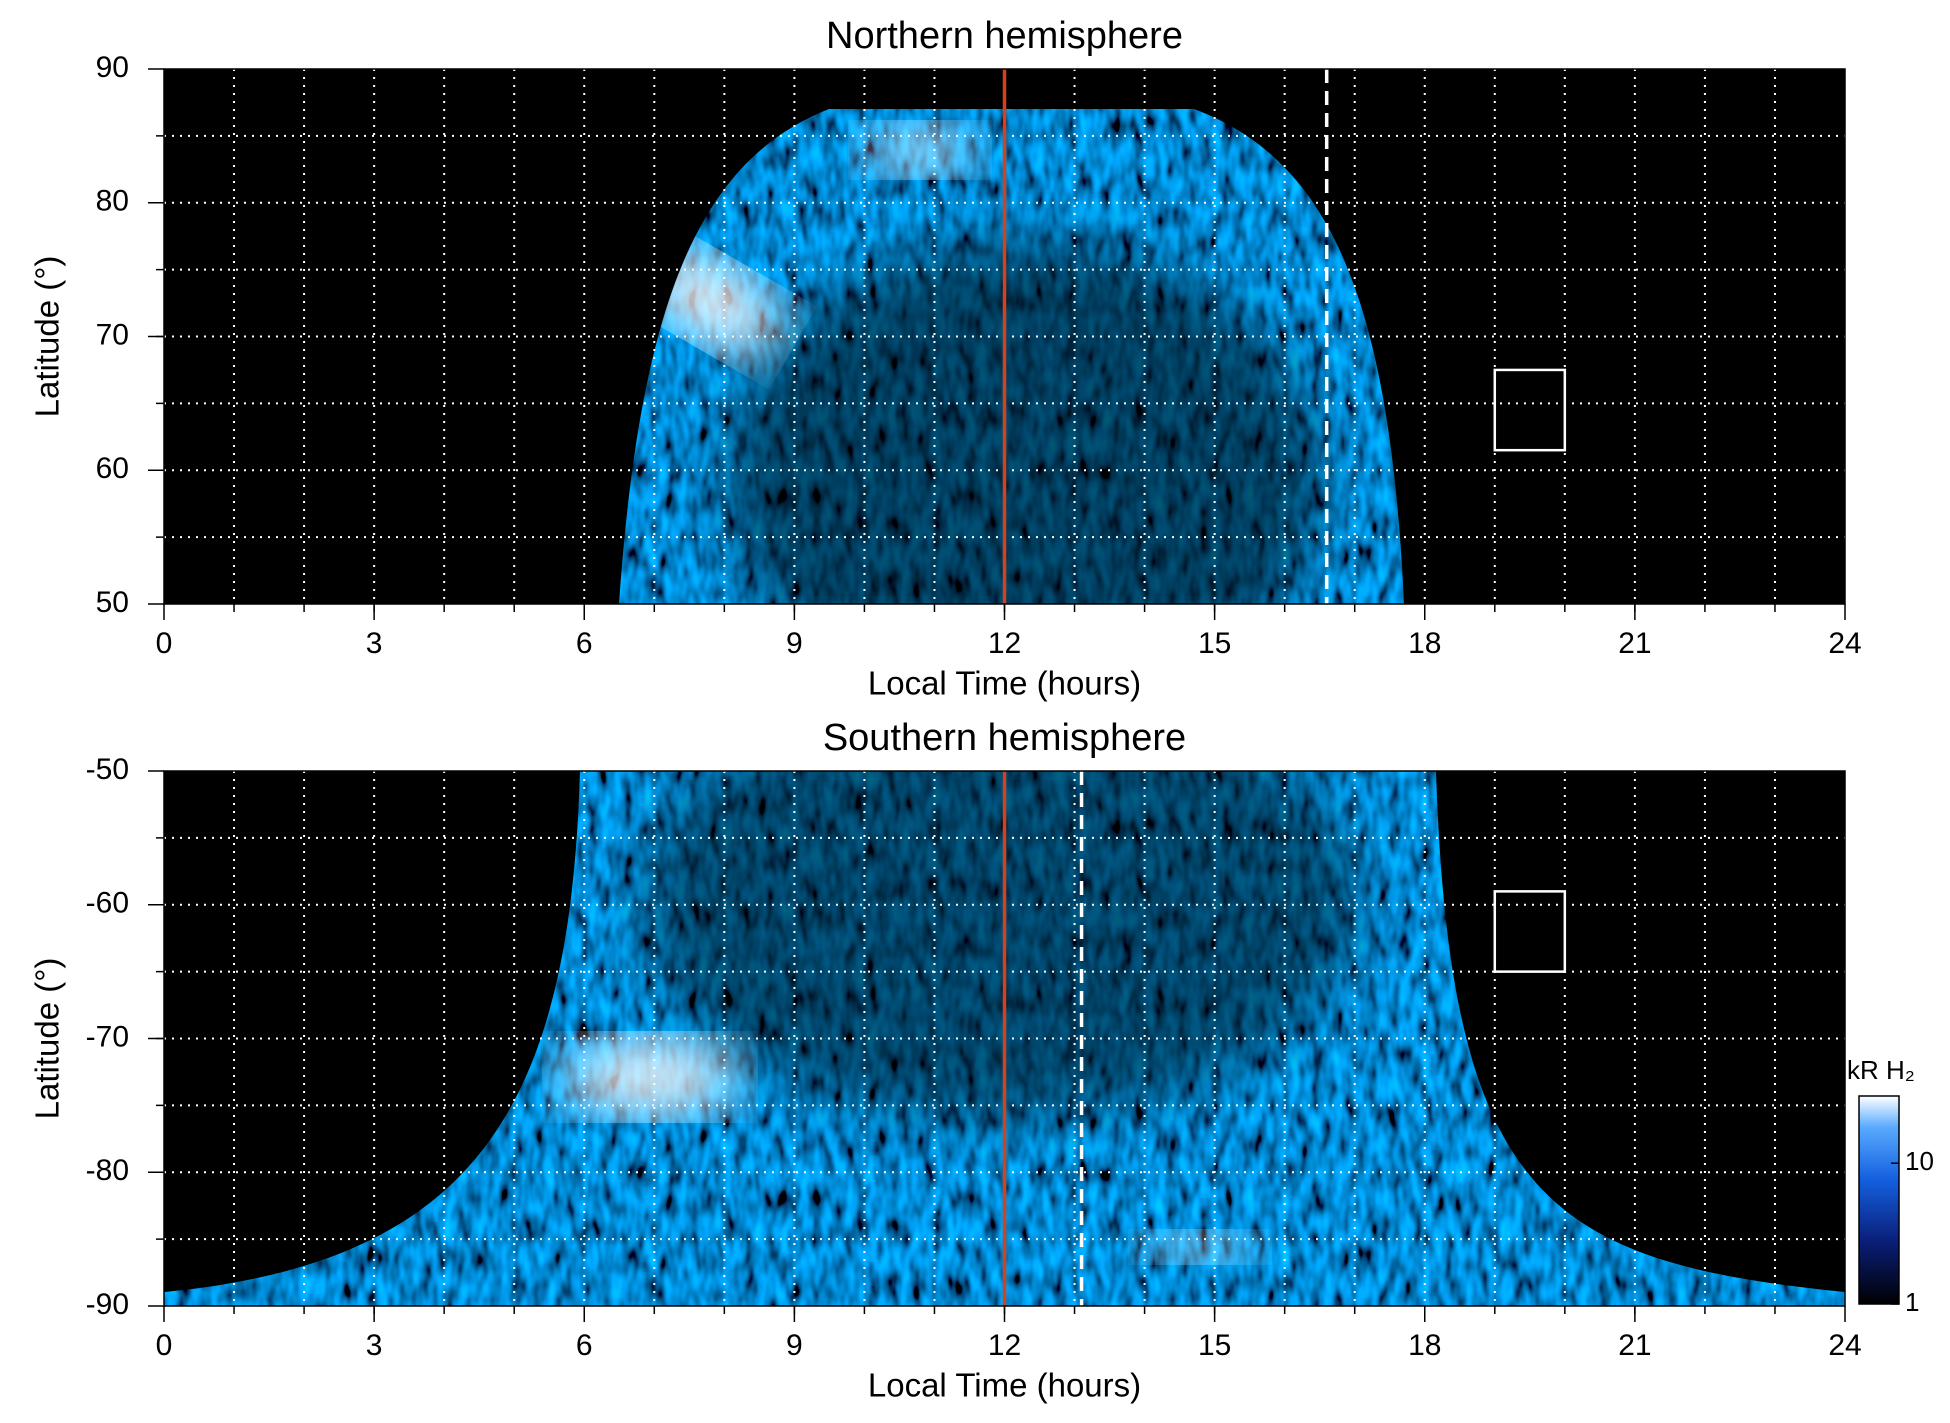 This screenshot has width=1950, height=1423. I want to click on y-tick-label: -80, so click(107, 1170).